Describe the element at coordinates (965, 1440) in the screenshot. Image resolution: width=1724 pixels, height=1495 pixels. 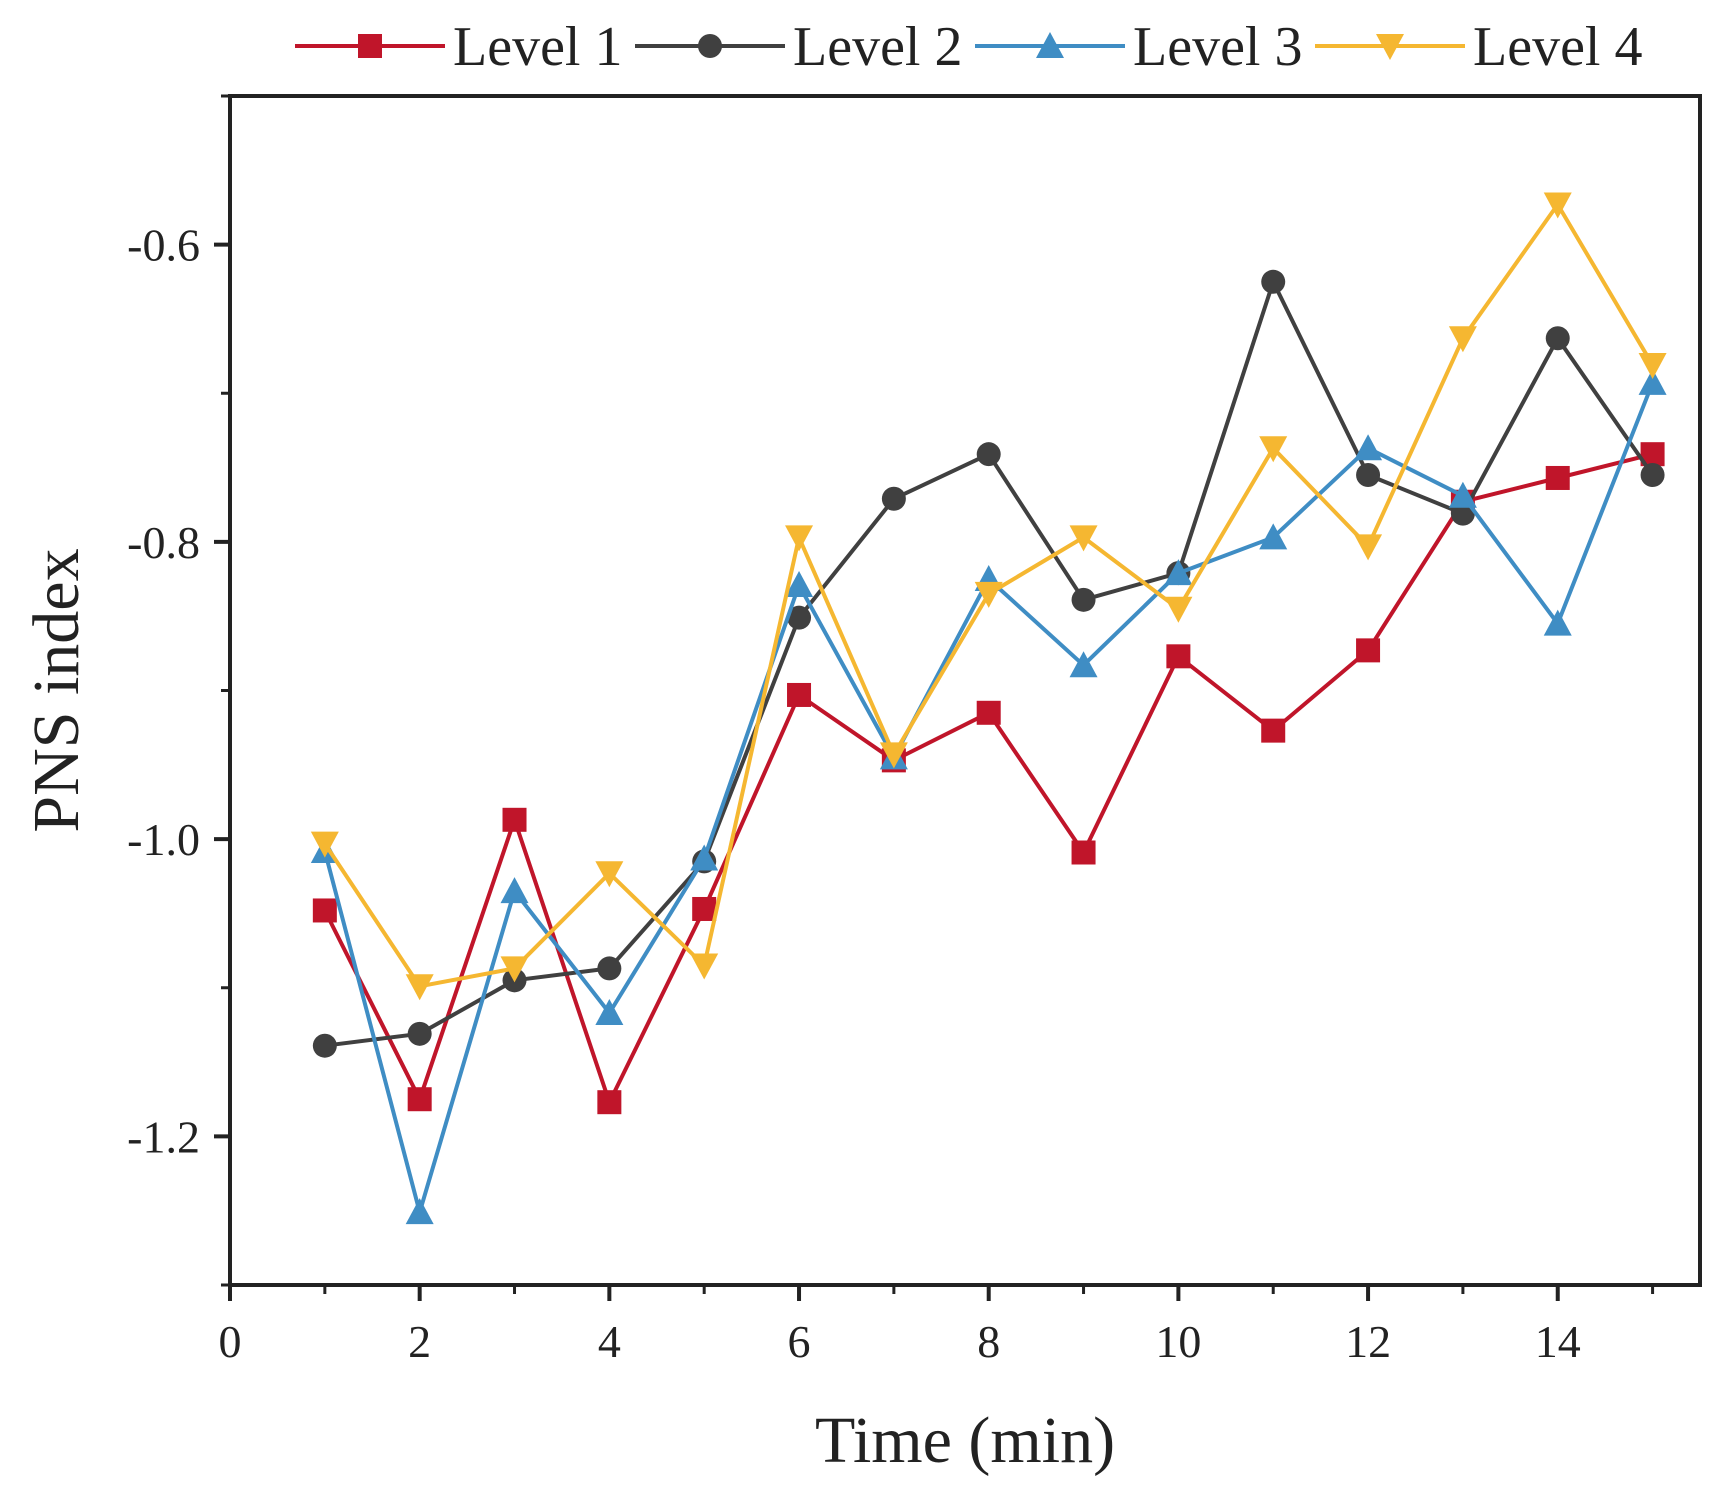
I see `x-axis-title: Time (min)` at that location.